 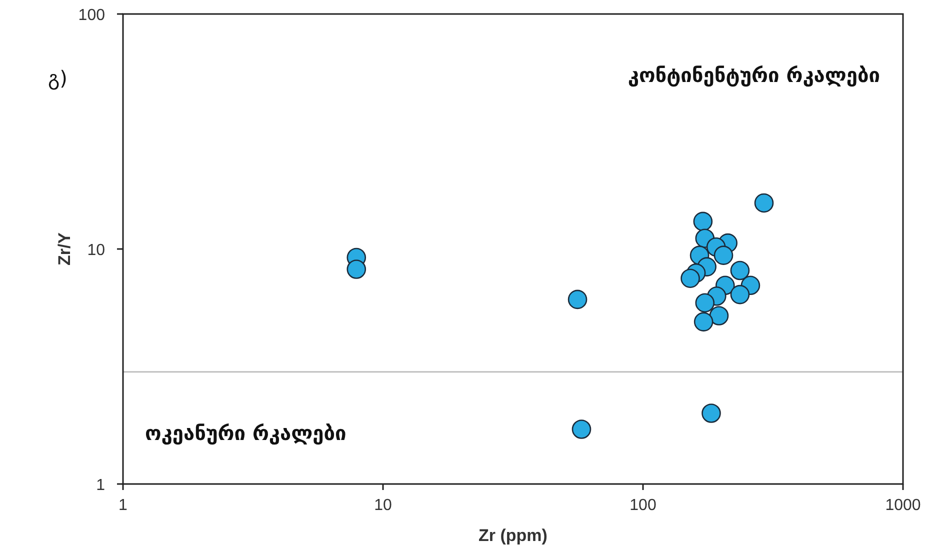 I want to click on y-axis-title: Zr/Y, so click(x=64, y=249).